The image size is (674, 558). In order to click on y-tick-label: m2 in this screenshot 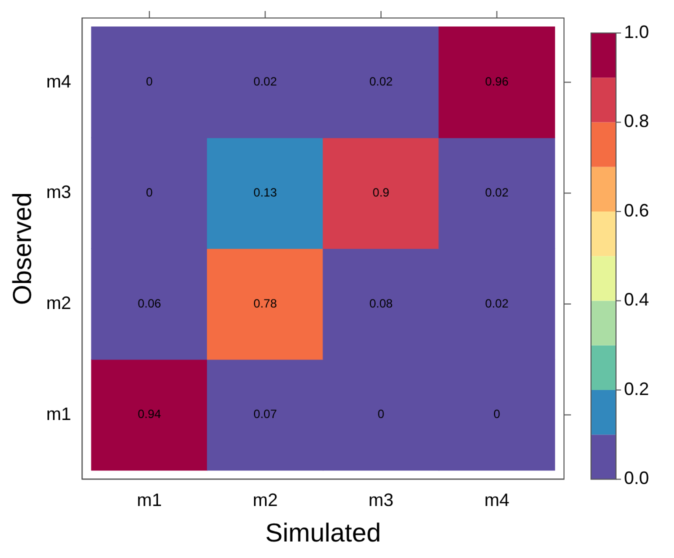, I will do `click(59, 303)`.